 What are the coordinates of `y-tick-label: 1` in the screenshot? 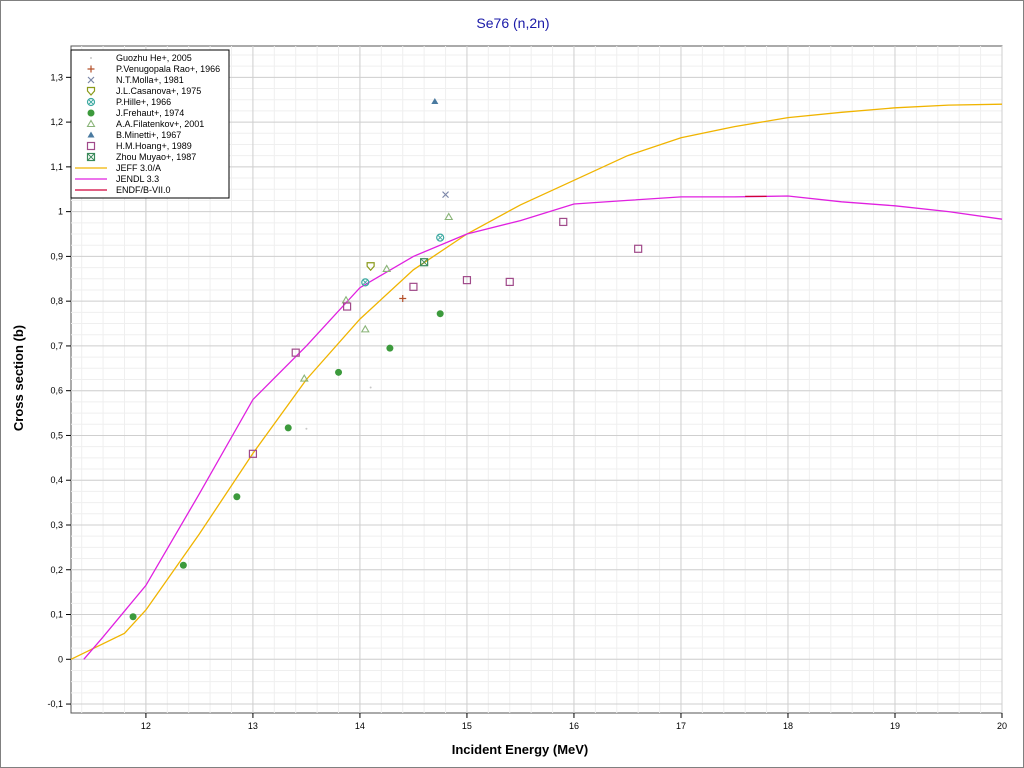 It's located at (60, 212).